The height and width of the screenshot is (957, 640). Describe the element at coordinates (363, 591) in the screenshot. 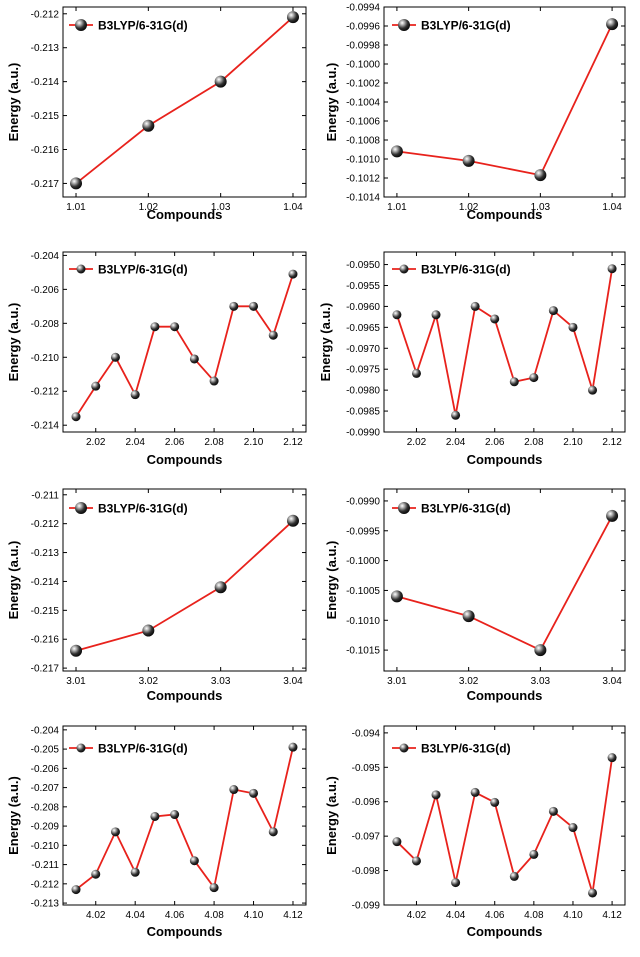

I see `y-tick-label: -0.1005` at that location.